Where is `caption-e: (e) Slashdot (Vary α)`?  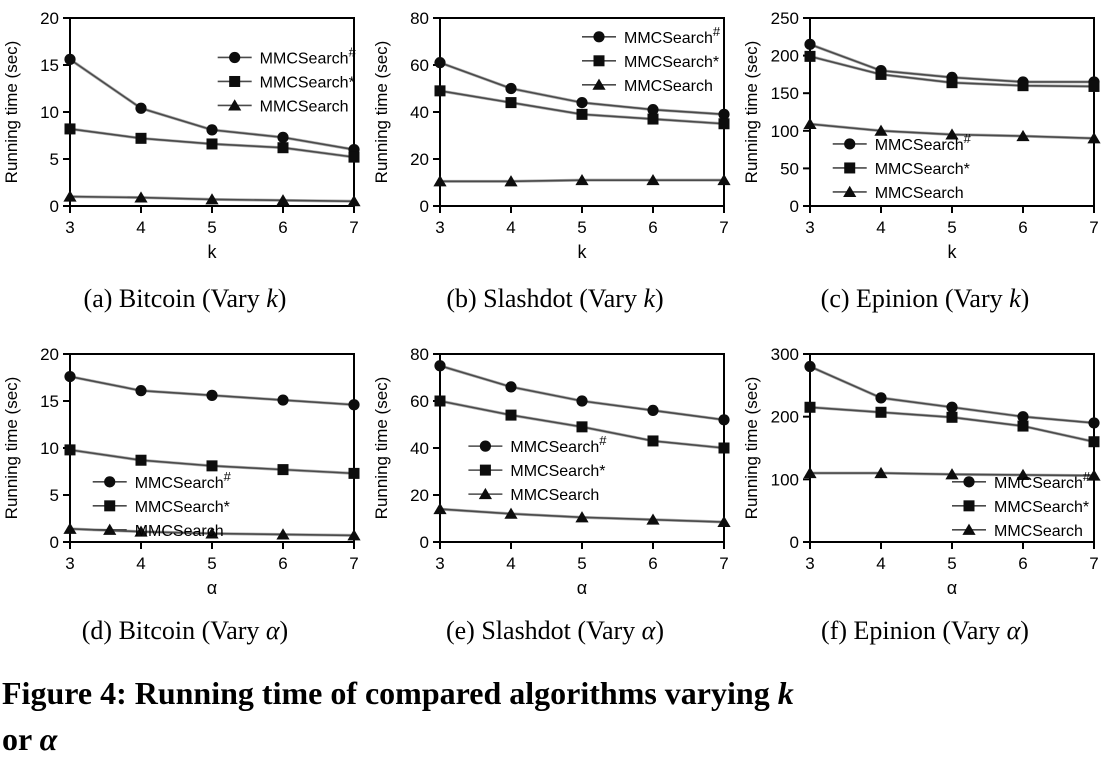 caption-e: (e) Slashdot (Vary α) is located at coordinates (554, 630).